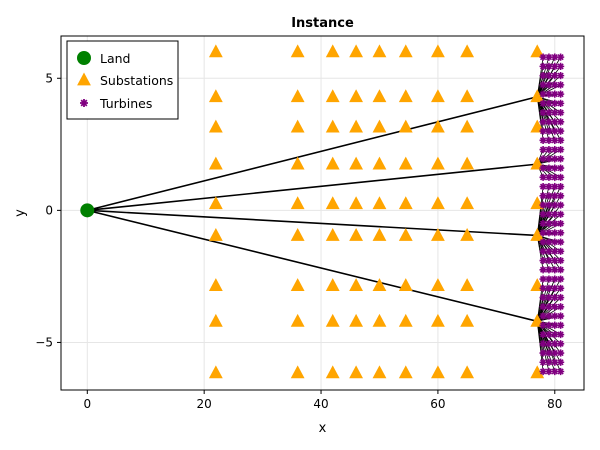  What do you see at coordinates (44, 342) in the screenshot?
I see `y-tick-label: −5` at bounding box center [44, 342].